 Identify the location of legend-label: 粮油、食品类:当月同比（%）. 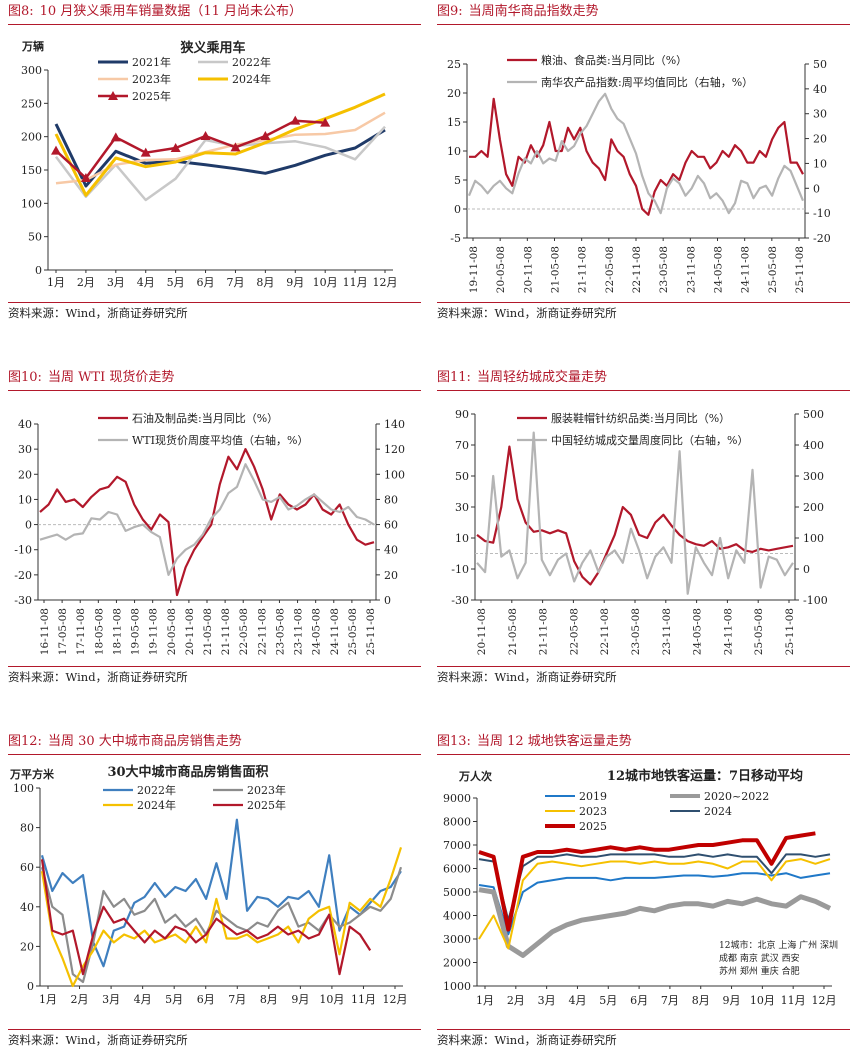
(614, 60).